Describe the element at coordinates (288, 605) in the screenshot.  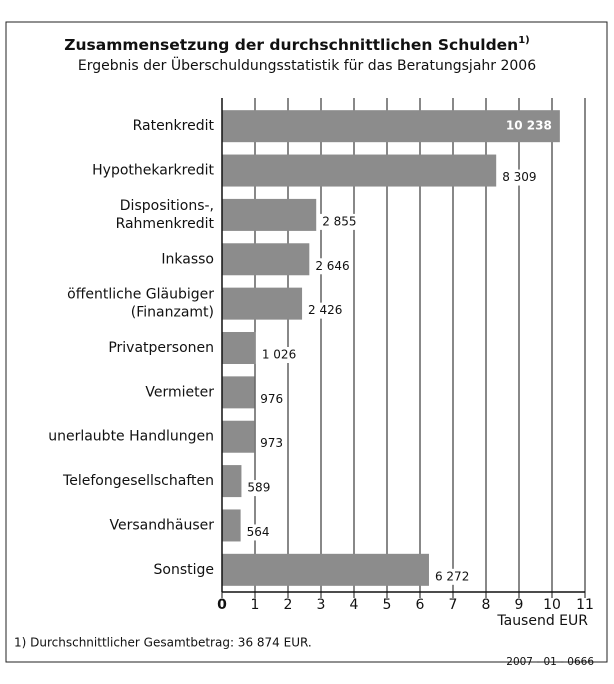
I see `x-tick-label: 2` at that location.